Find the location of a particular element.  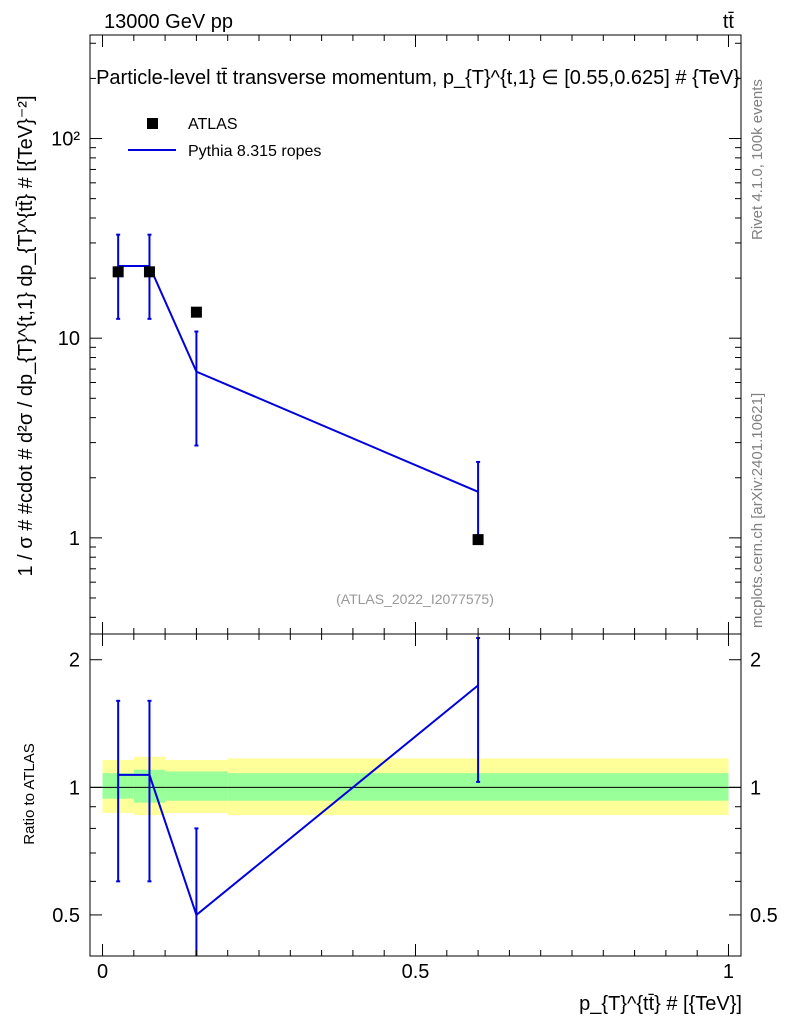

legend-label-atlas: ATLAS is located at coordinates (213, 124).